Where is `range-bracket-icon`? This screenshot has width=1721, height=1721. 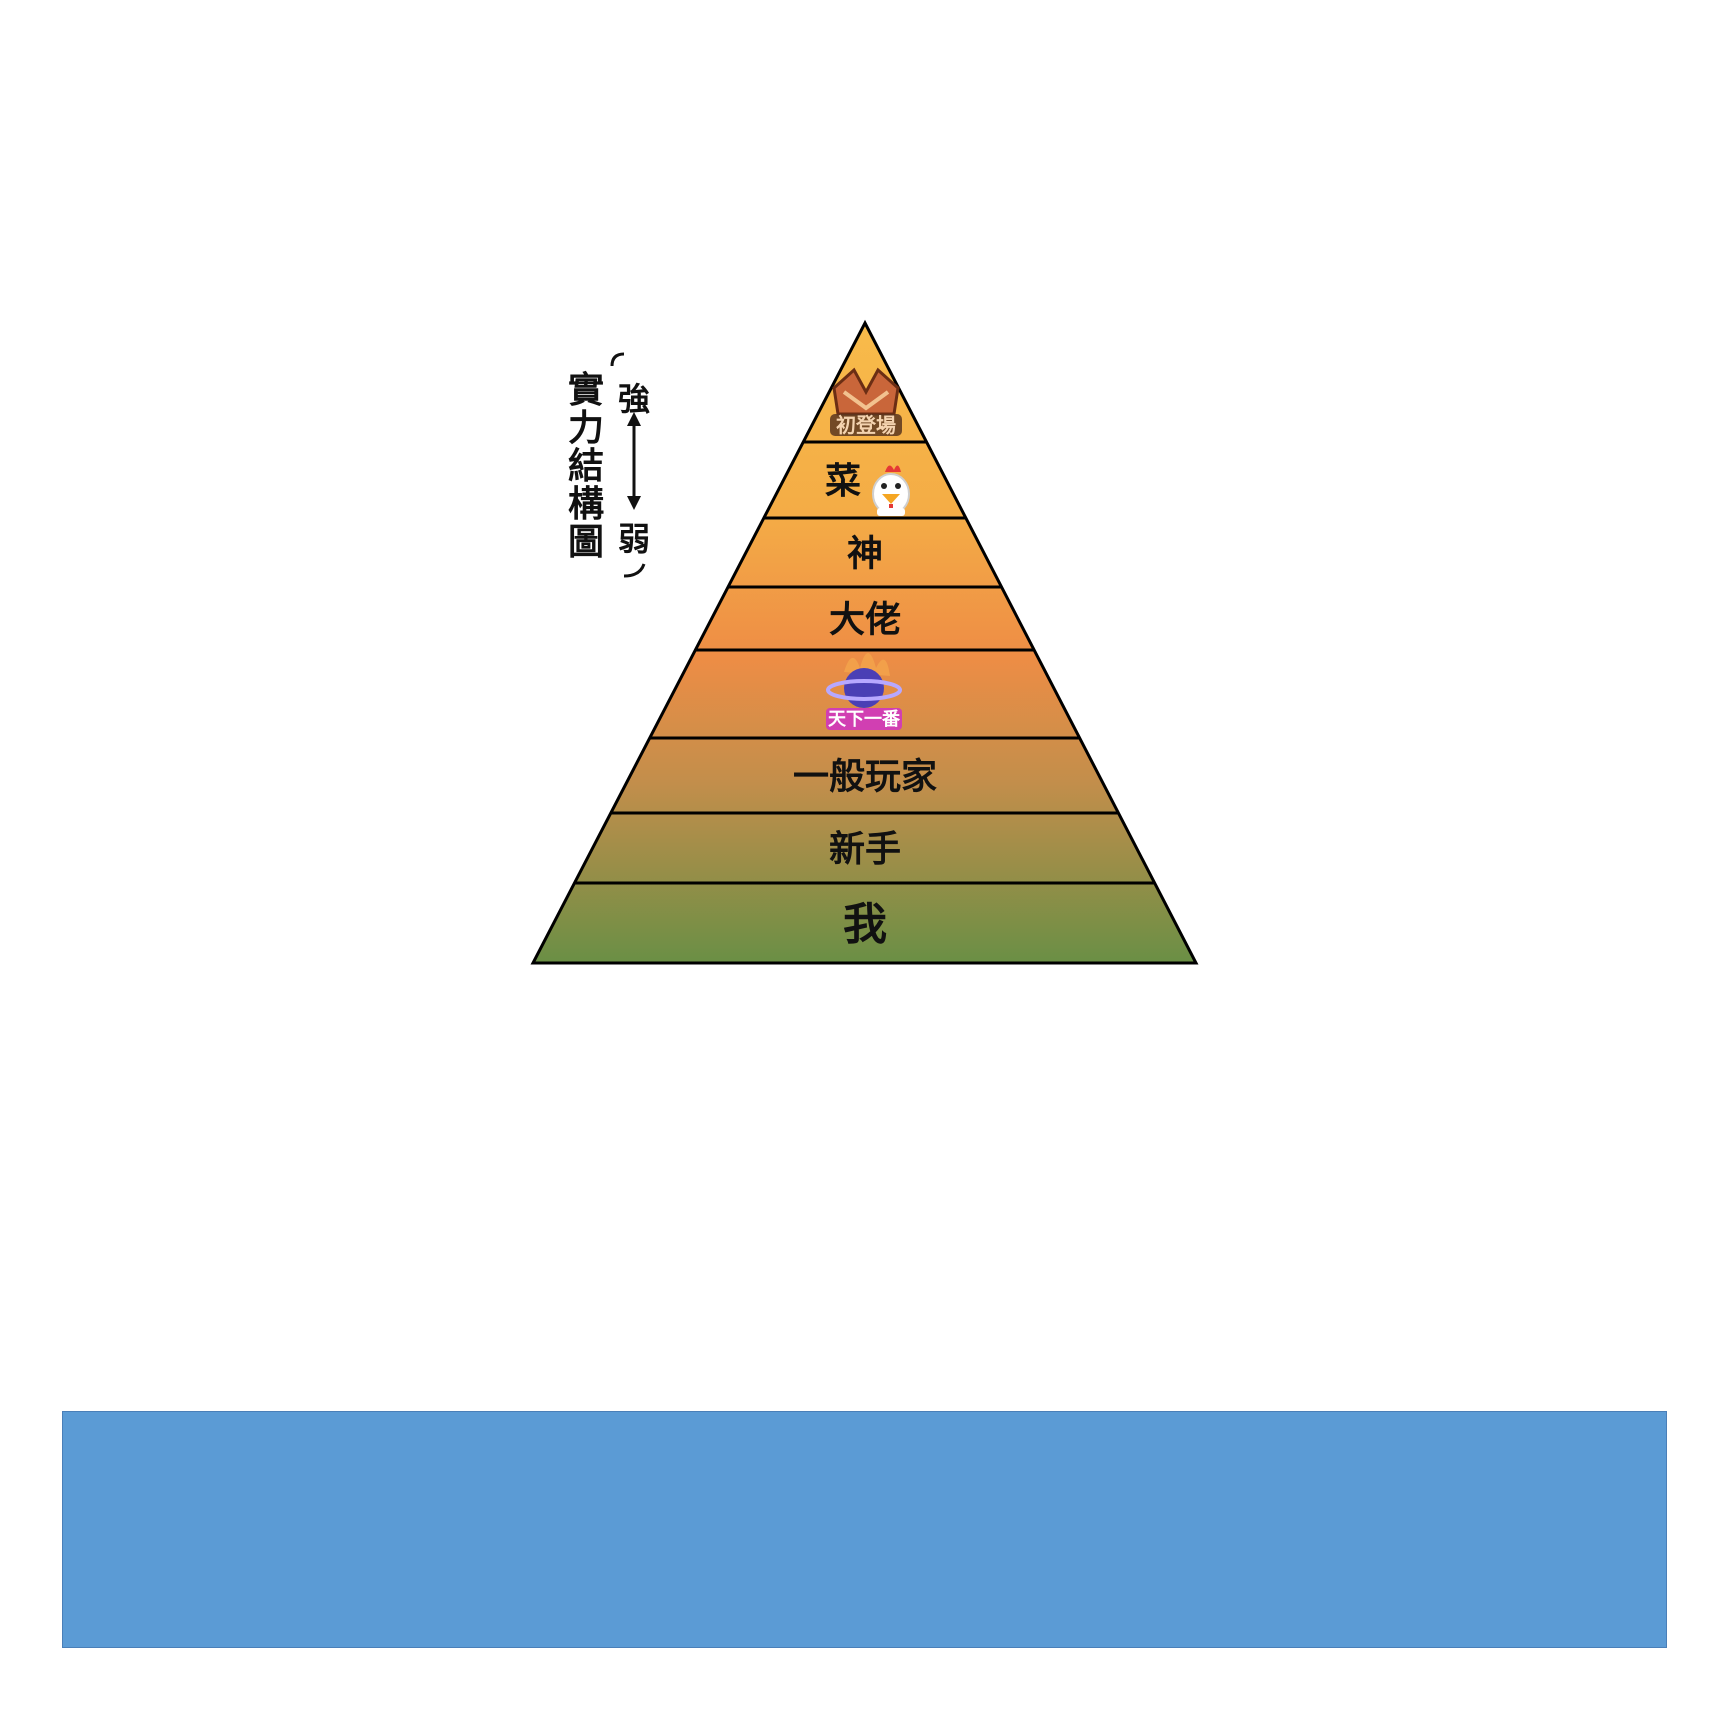 range-bracket-icon is located at coordinates (628, 465).